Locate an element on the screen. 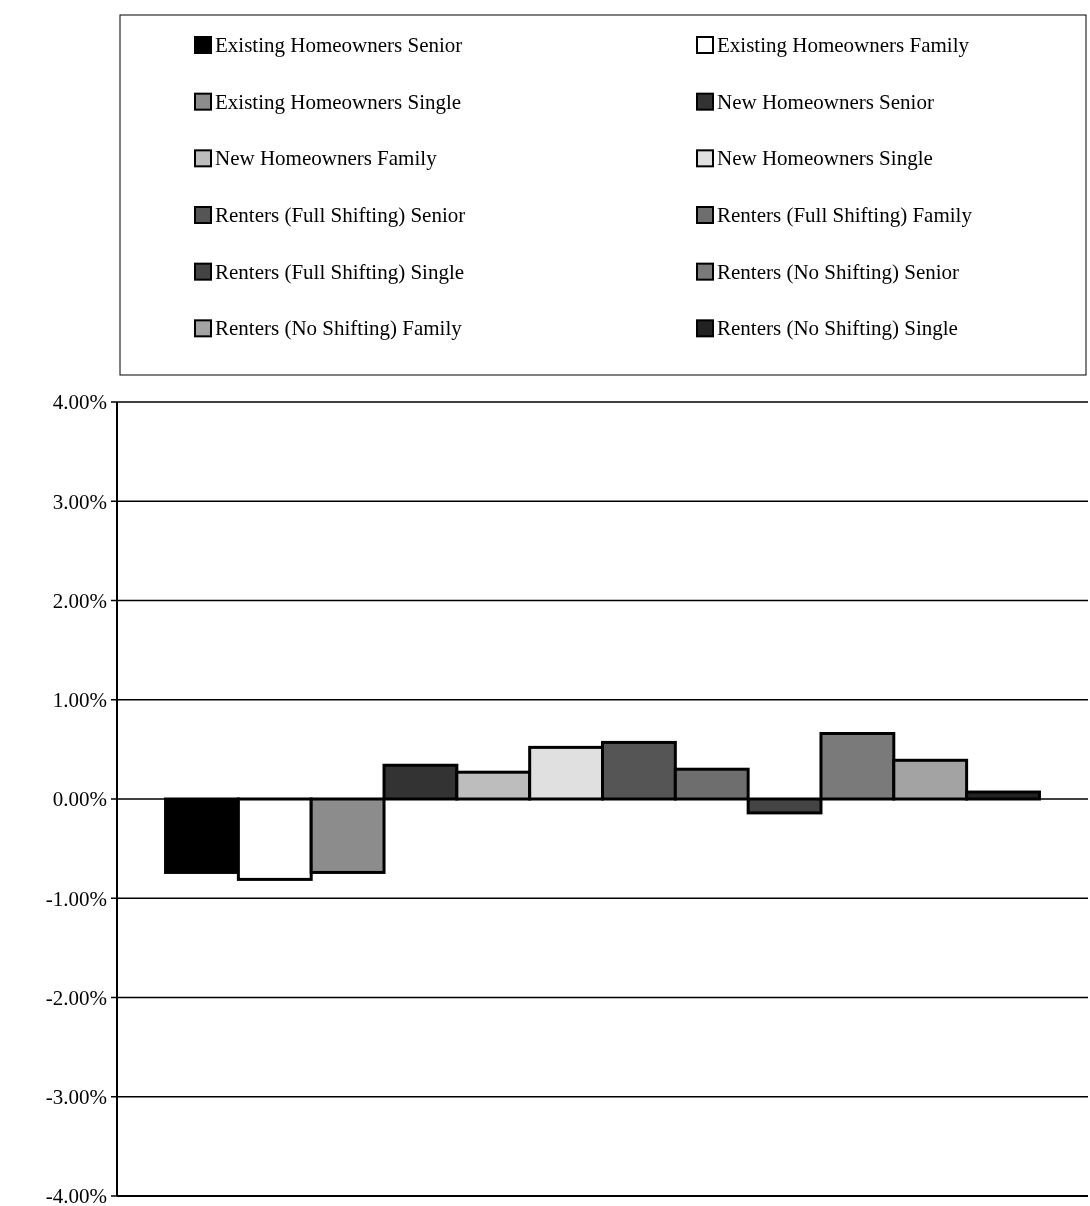 This screenshot has width=1090, height=1206. legend-label: Existing Homeowners Single is located at coordinates (338, 101).